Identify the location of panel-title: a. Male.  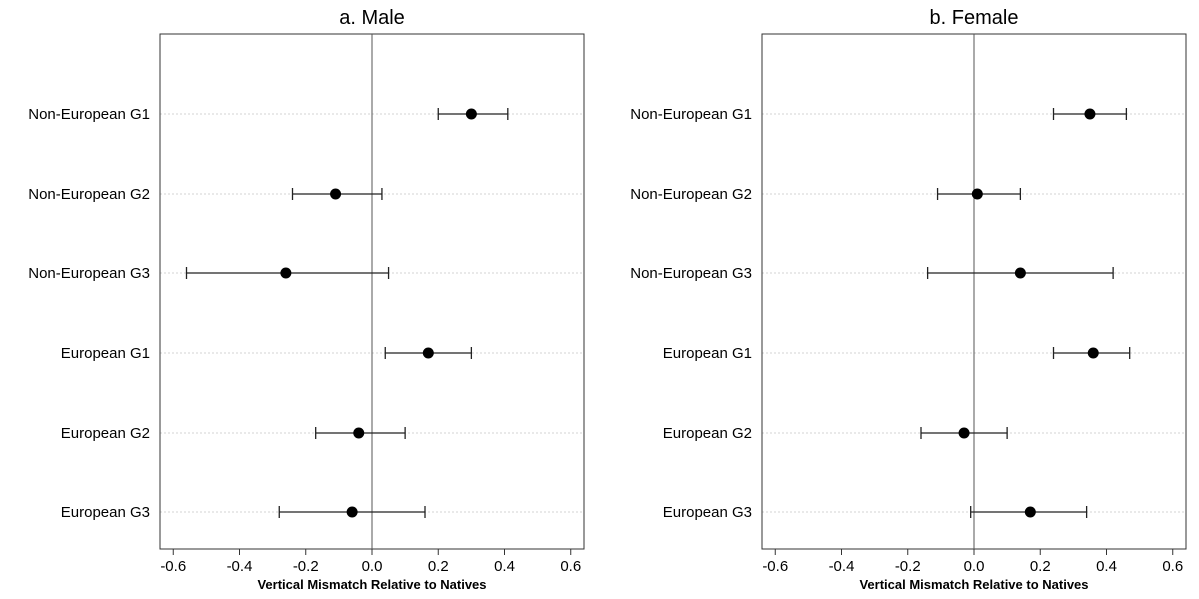
(372, 18).